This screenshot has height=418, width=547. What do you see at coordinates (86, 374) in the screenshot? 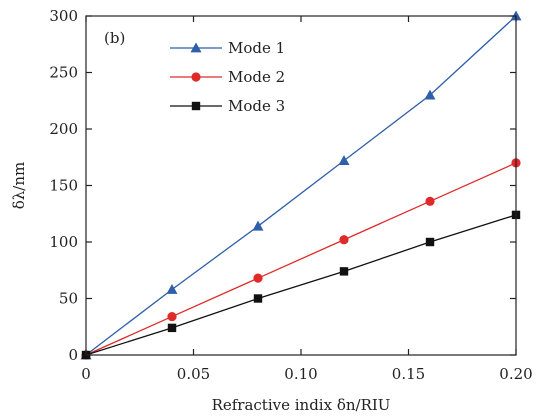
I see `x-tick-label: 0` at bounding box center [86, 374].